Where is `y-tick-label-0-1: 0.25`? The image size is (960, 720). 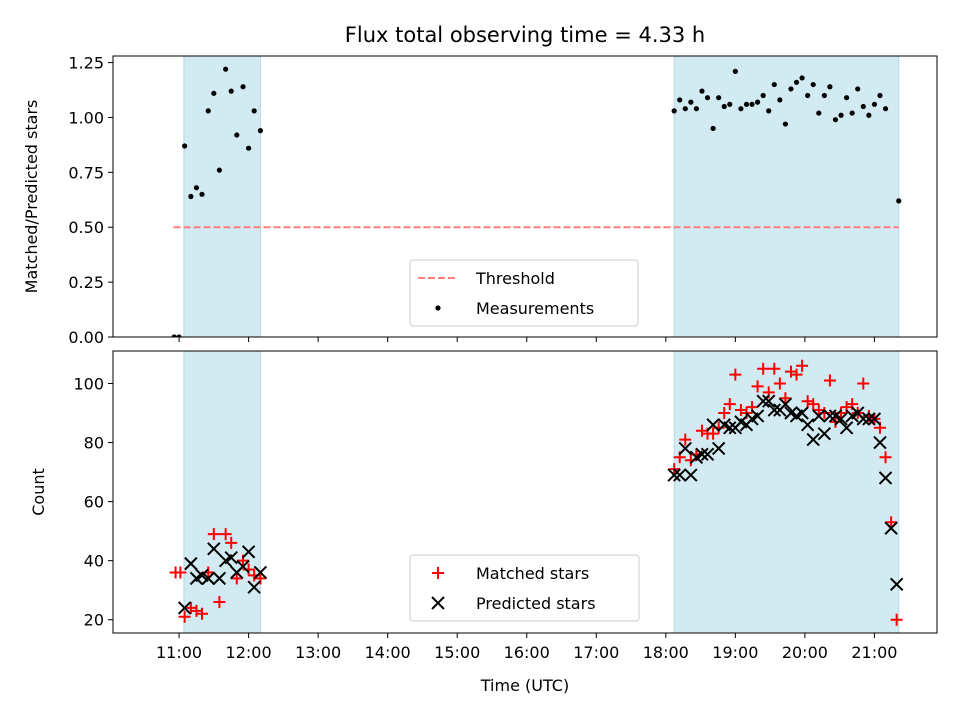 y-tick-label-0-1: 0.25 is located at coordinates (86, 282).